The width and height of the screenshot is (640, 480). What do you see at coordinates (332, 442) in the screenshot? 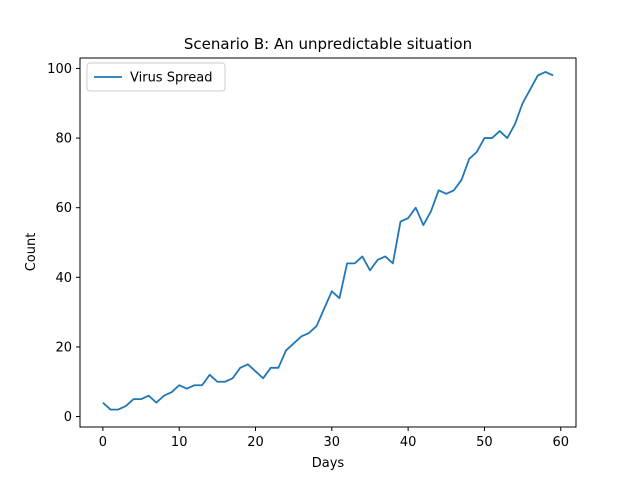
I see `x-tick-label: 30` at bounding box center [332, 442].